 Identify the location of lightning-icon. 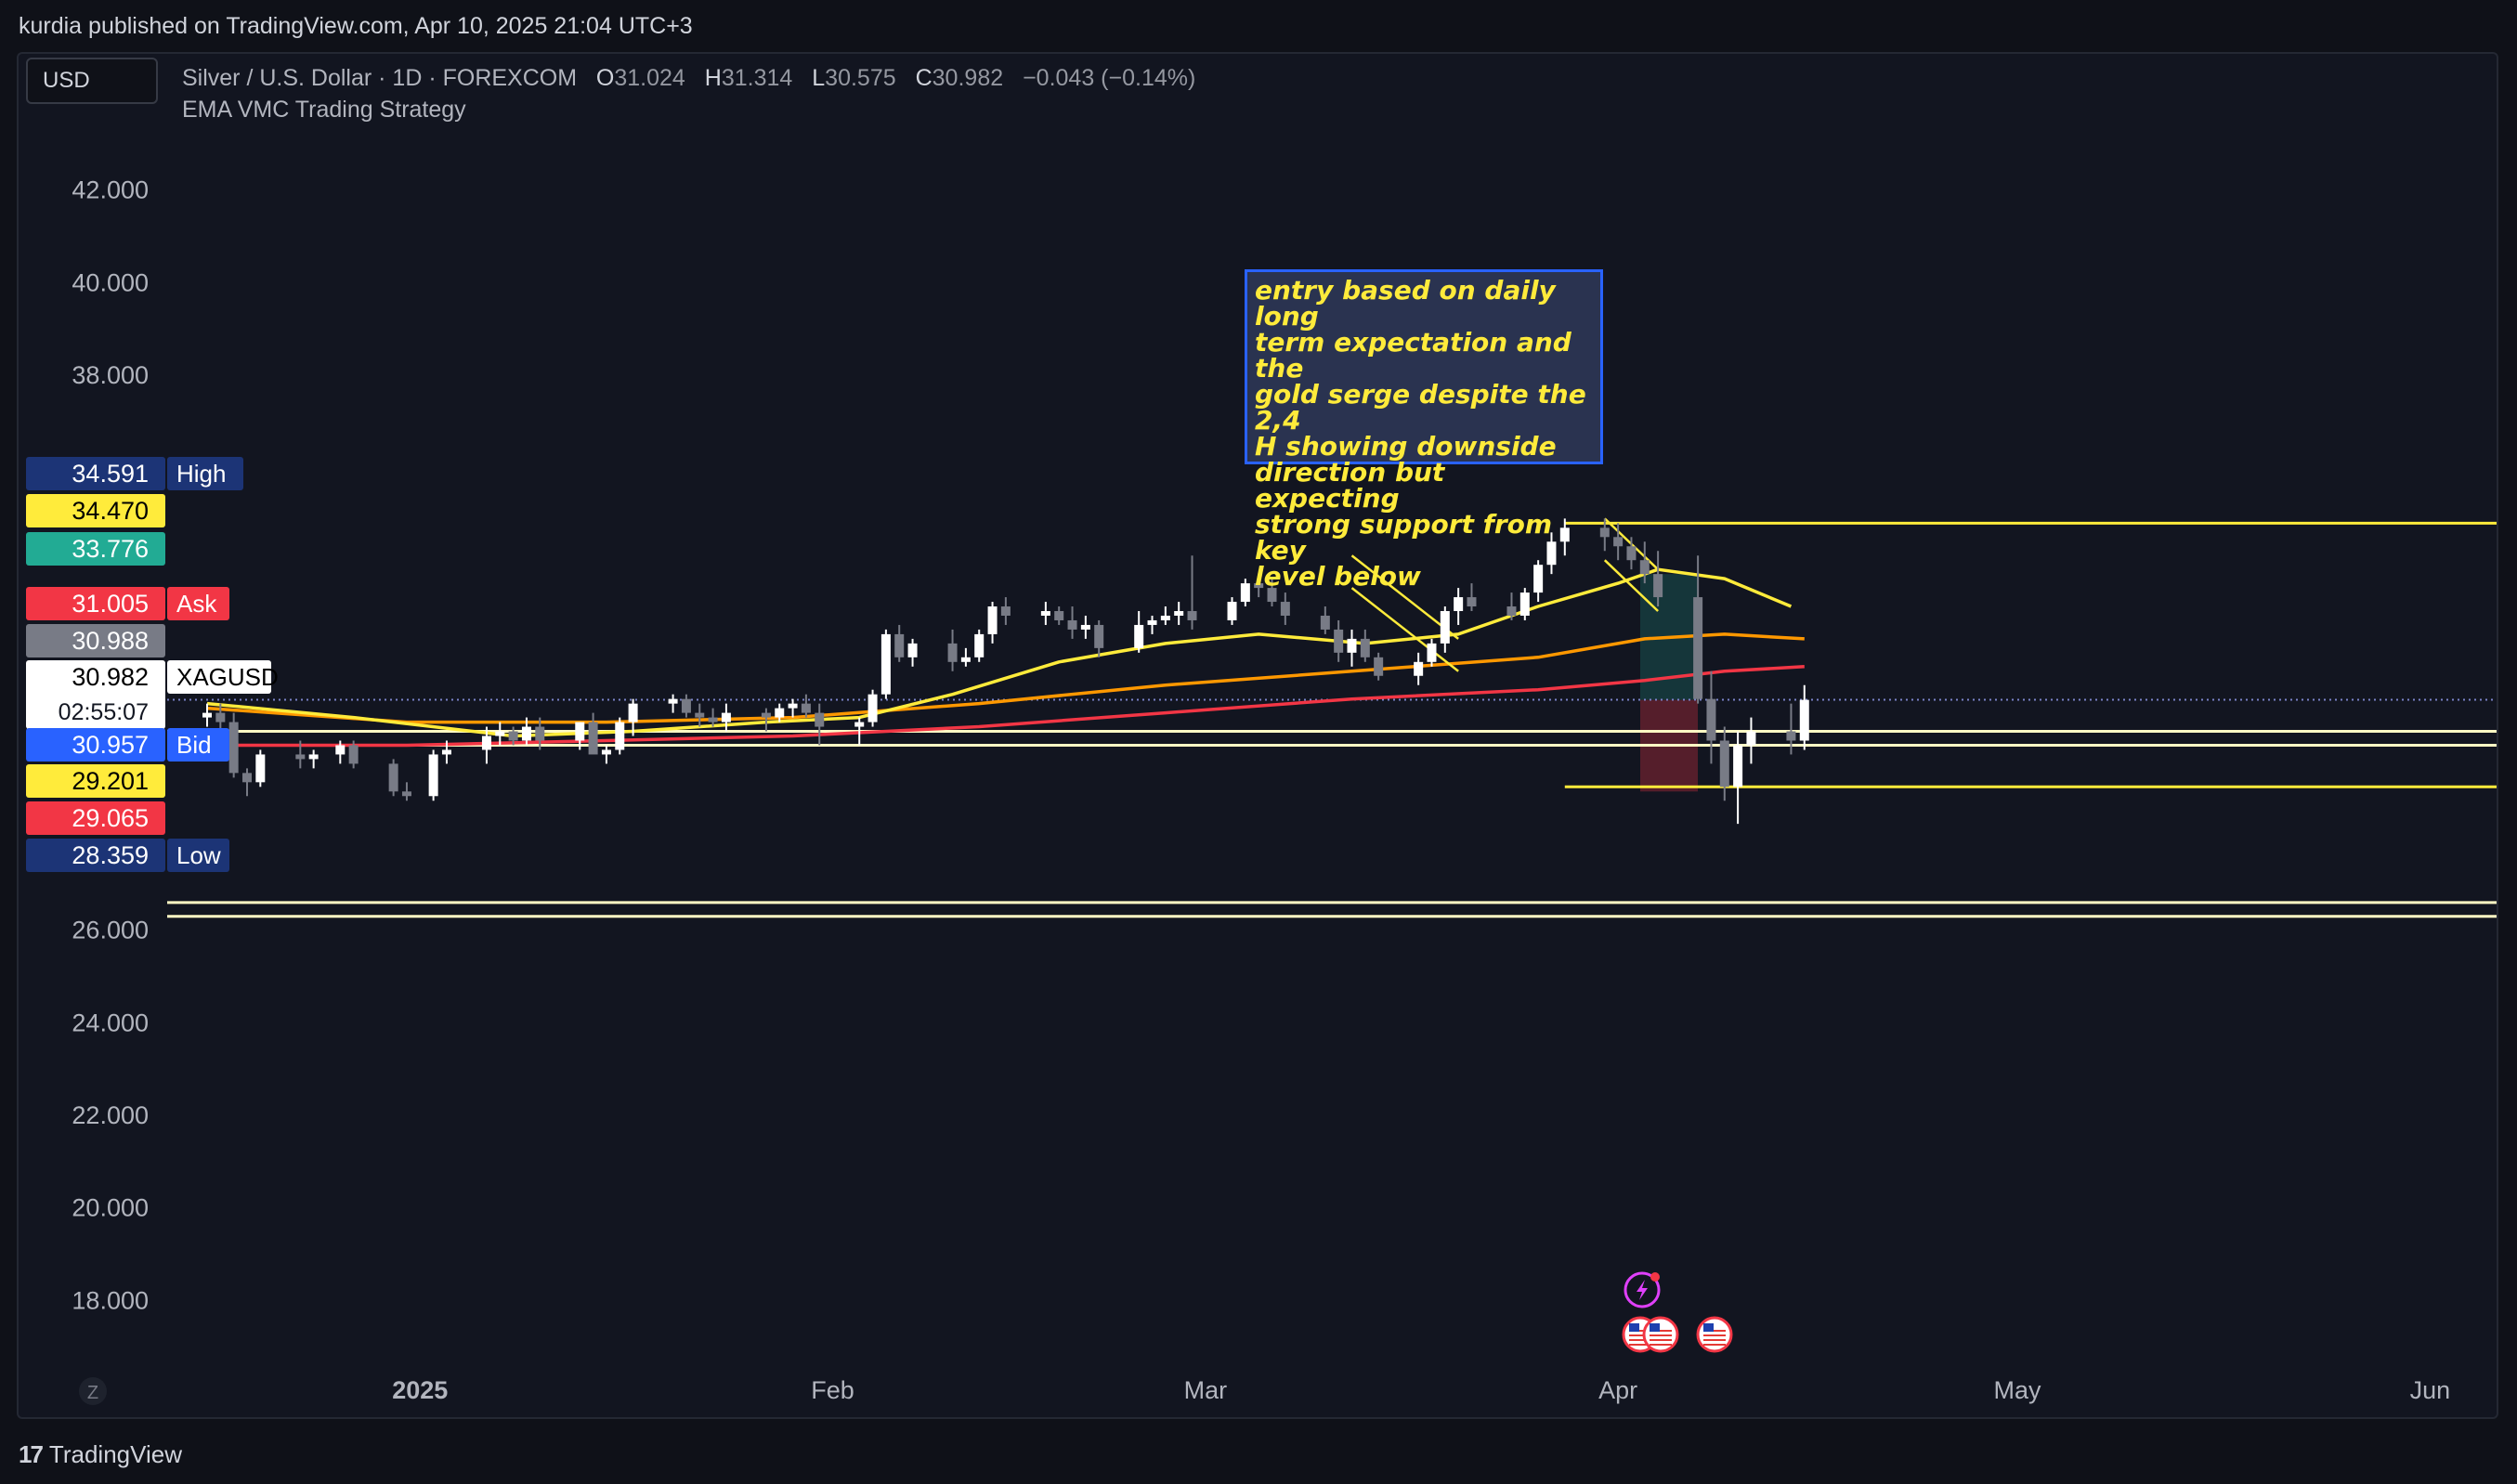
(1642, 1289).